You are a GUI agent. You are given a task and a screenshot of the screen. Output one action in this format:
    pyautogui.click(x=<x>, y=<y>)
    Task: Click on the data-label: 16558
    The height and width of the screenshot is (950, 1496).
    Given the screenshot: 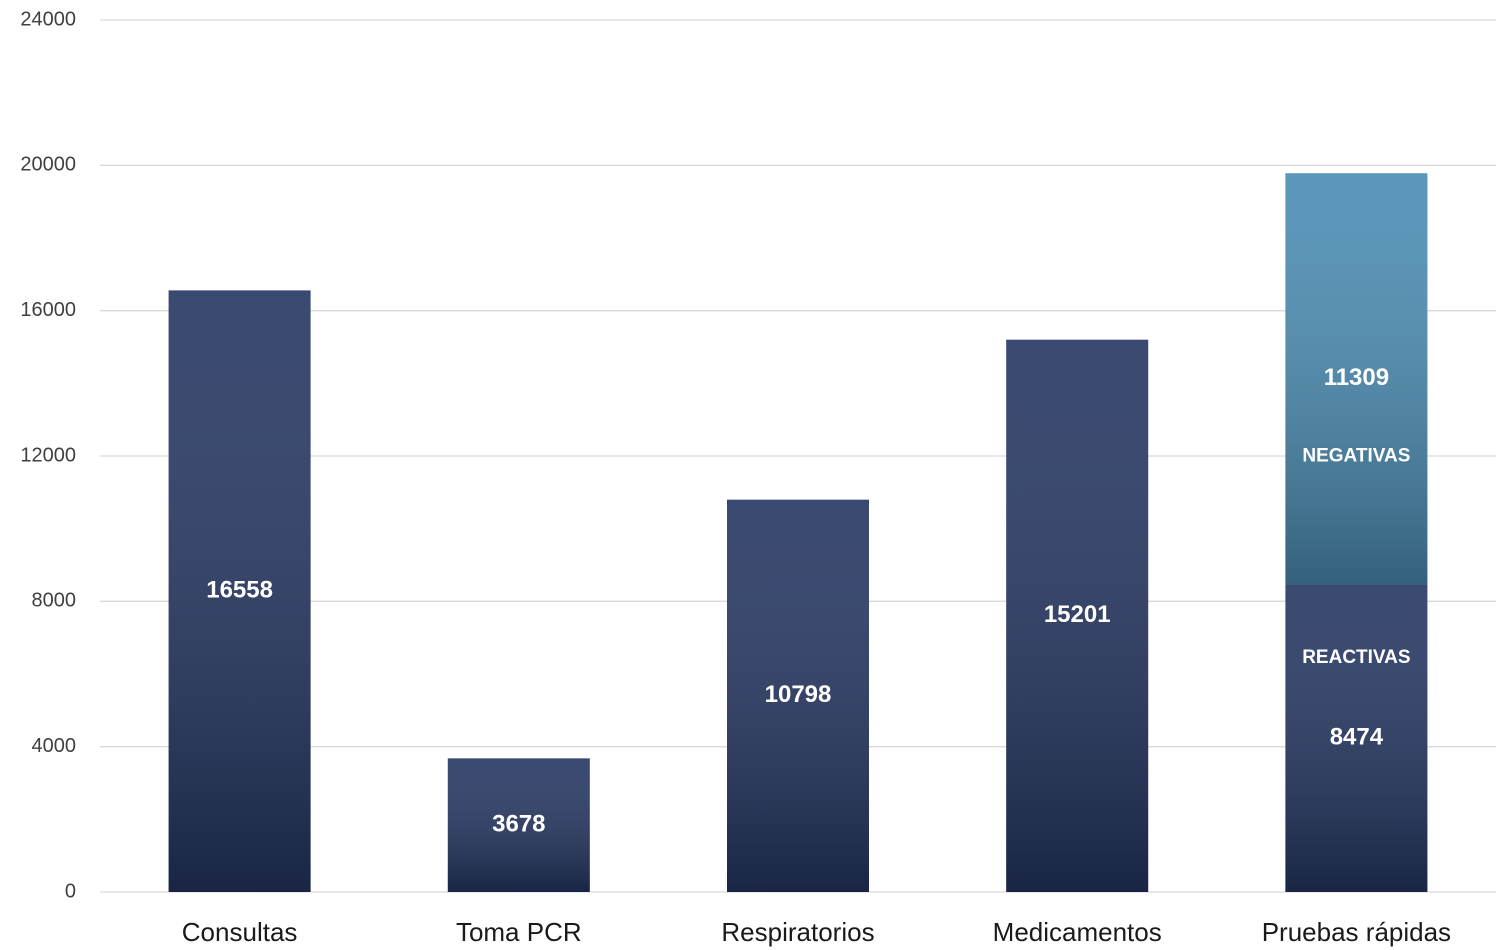 What is the action you would take?
    pyautogui.click(x=239, y=590)
    